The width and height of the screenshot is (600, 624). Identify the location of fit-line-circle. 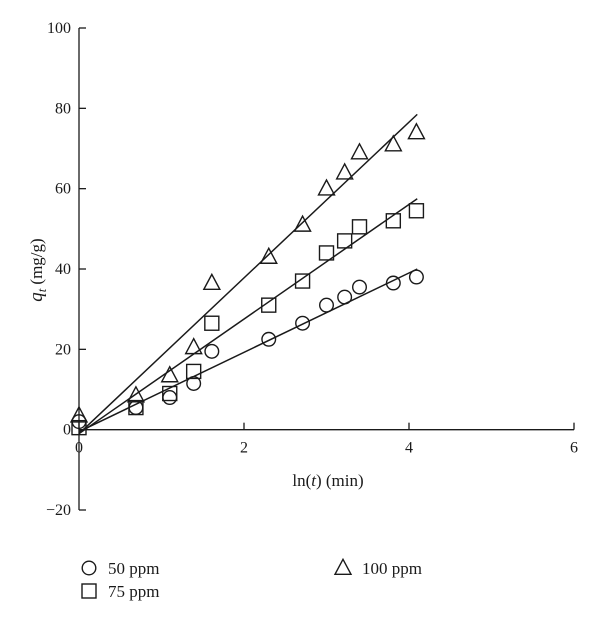
(248, 350).